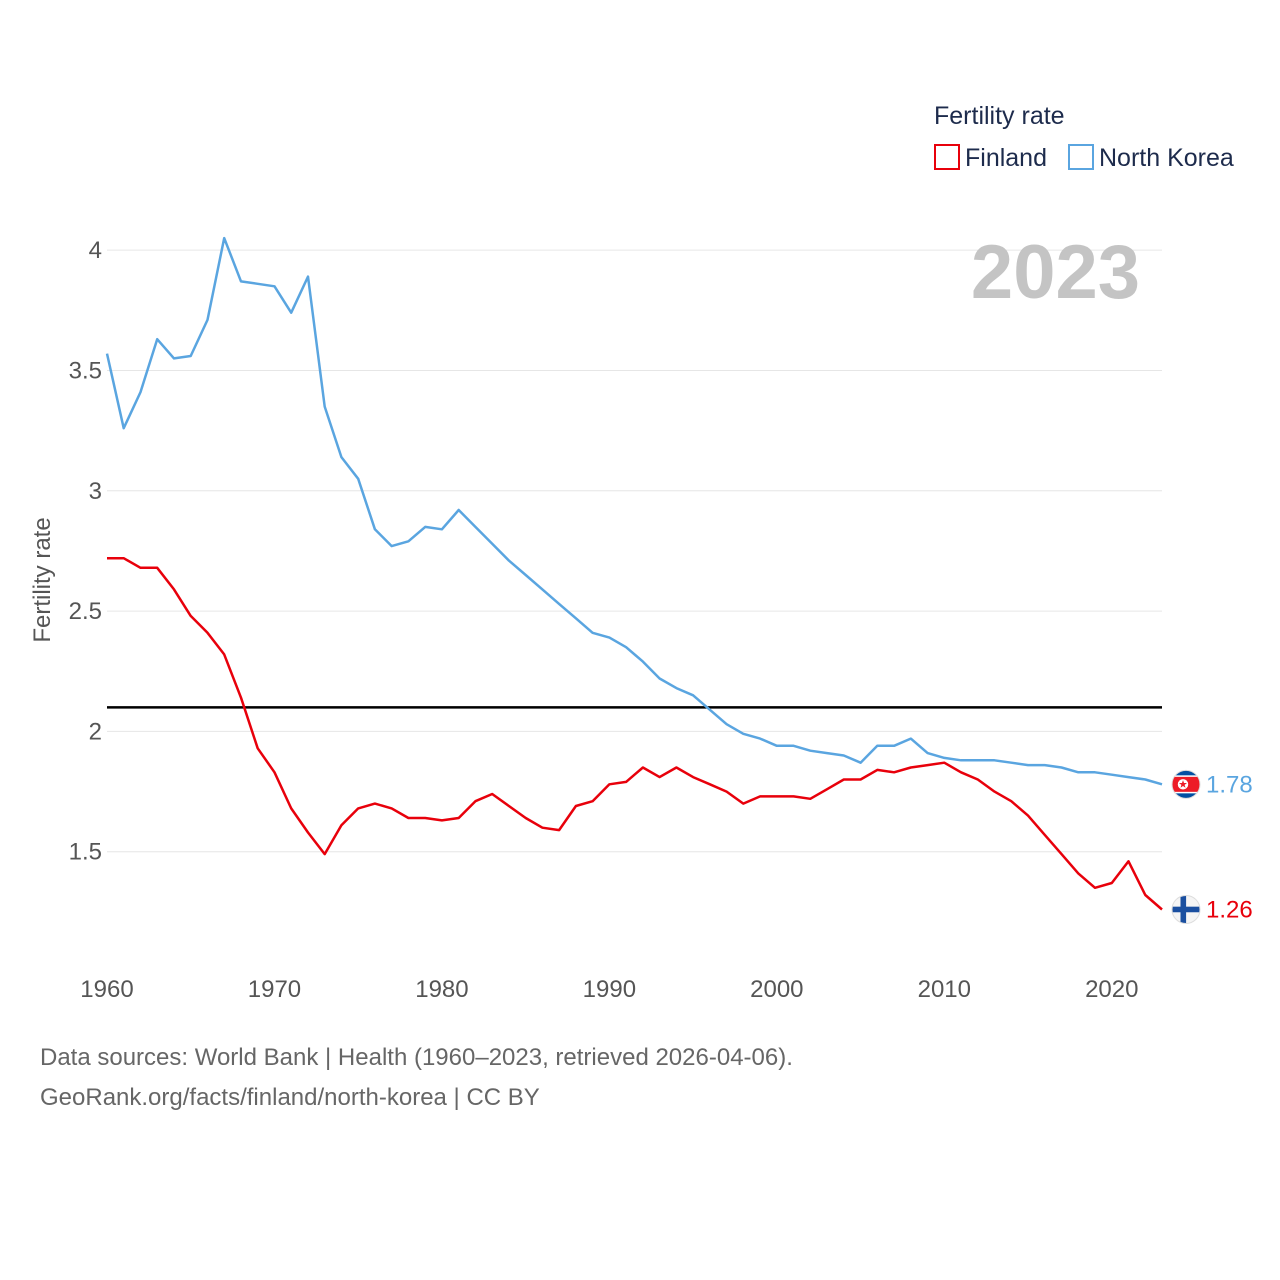 The height and width of the screenshot is (1280, 1280). What do you see at coordinates (85, 370) in the screenshot?
I see `y-tick-label: 3.5` at bounding box center [85, 370].